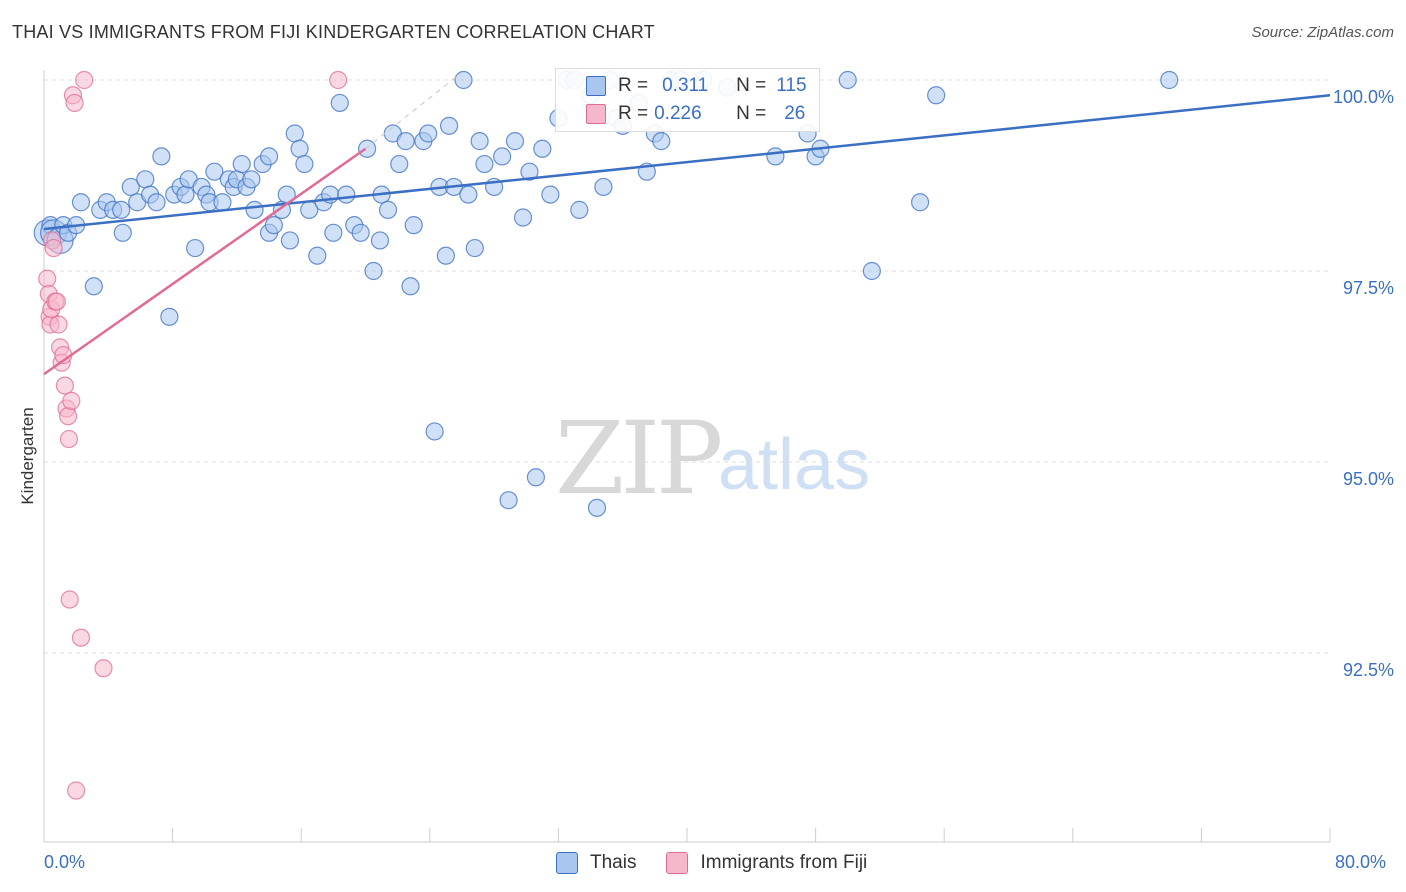  Describe the element at coordinates (65, 862) in the screenshot. I see `x-tick-label-min: 0.0%` at that location.